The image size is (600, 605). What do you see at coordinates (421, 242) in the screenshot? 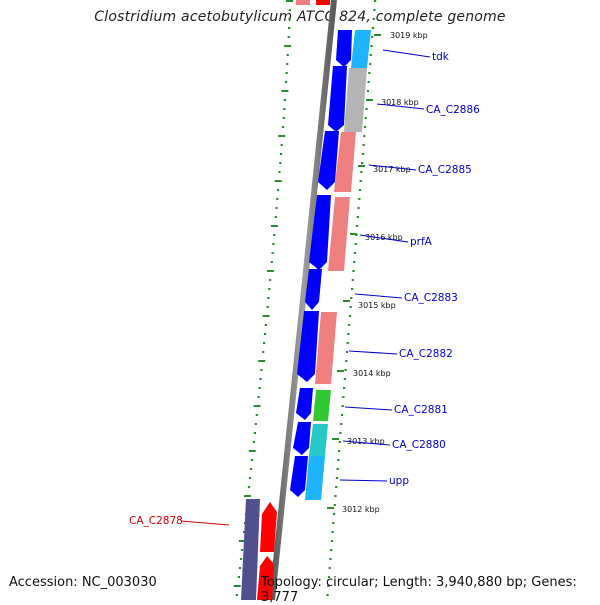
I see `gene-label-prfA: prfA` at bounding box center [421, 242].